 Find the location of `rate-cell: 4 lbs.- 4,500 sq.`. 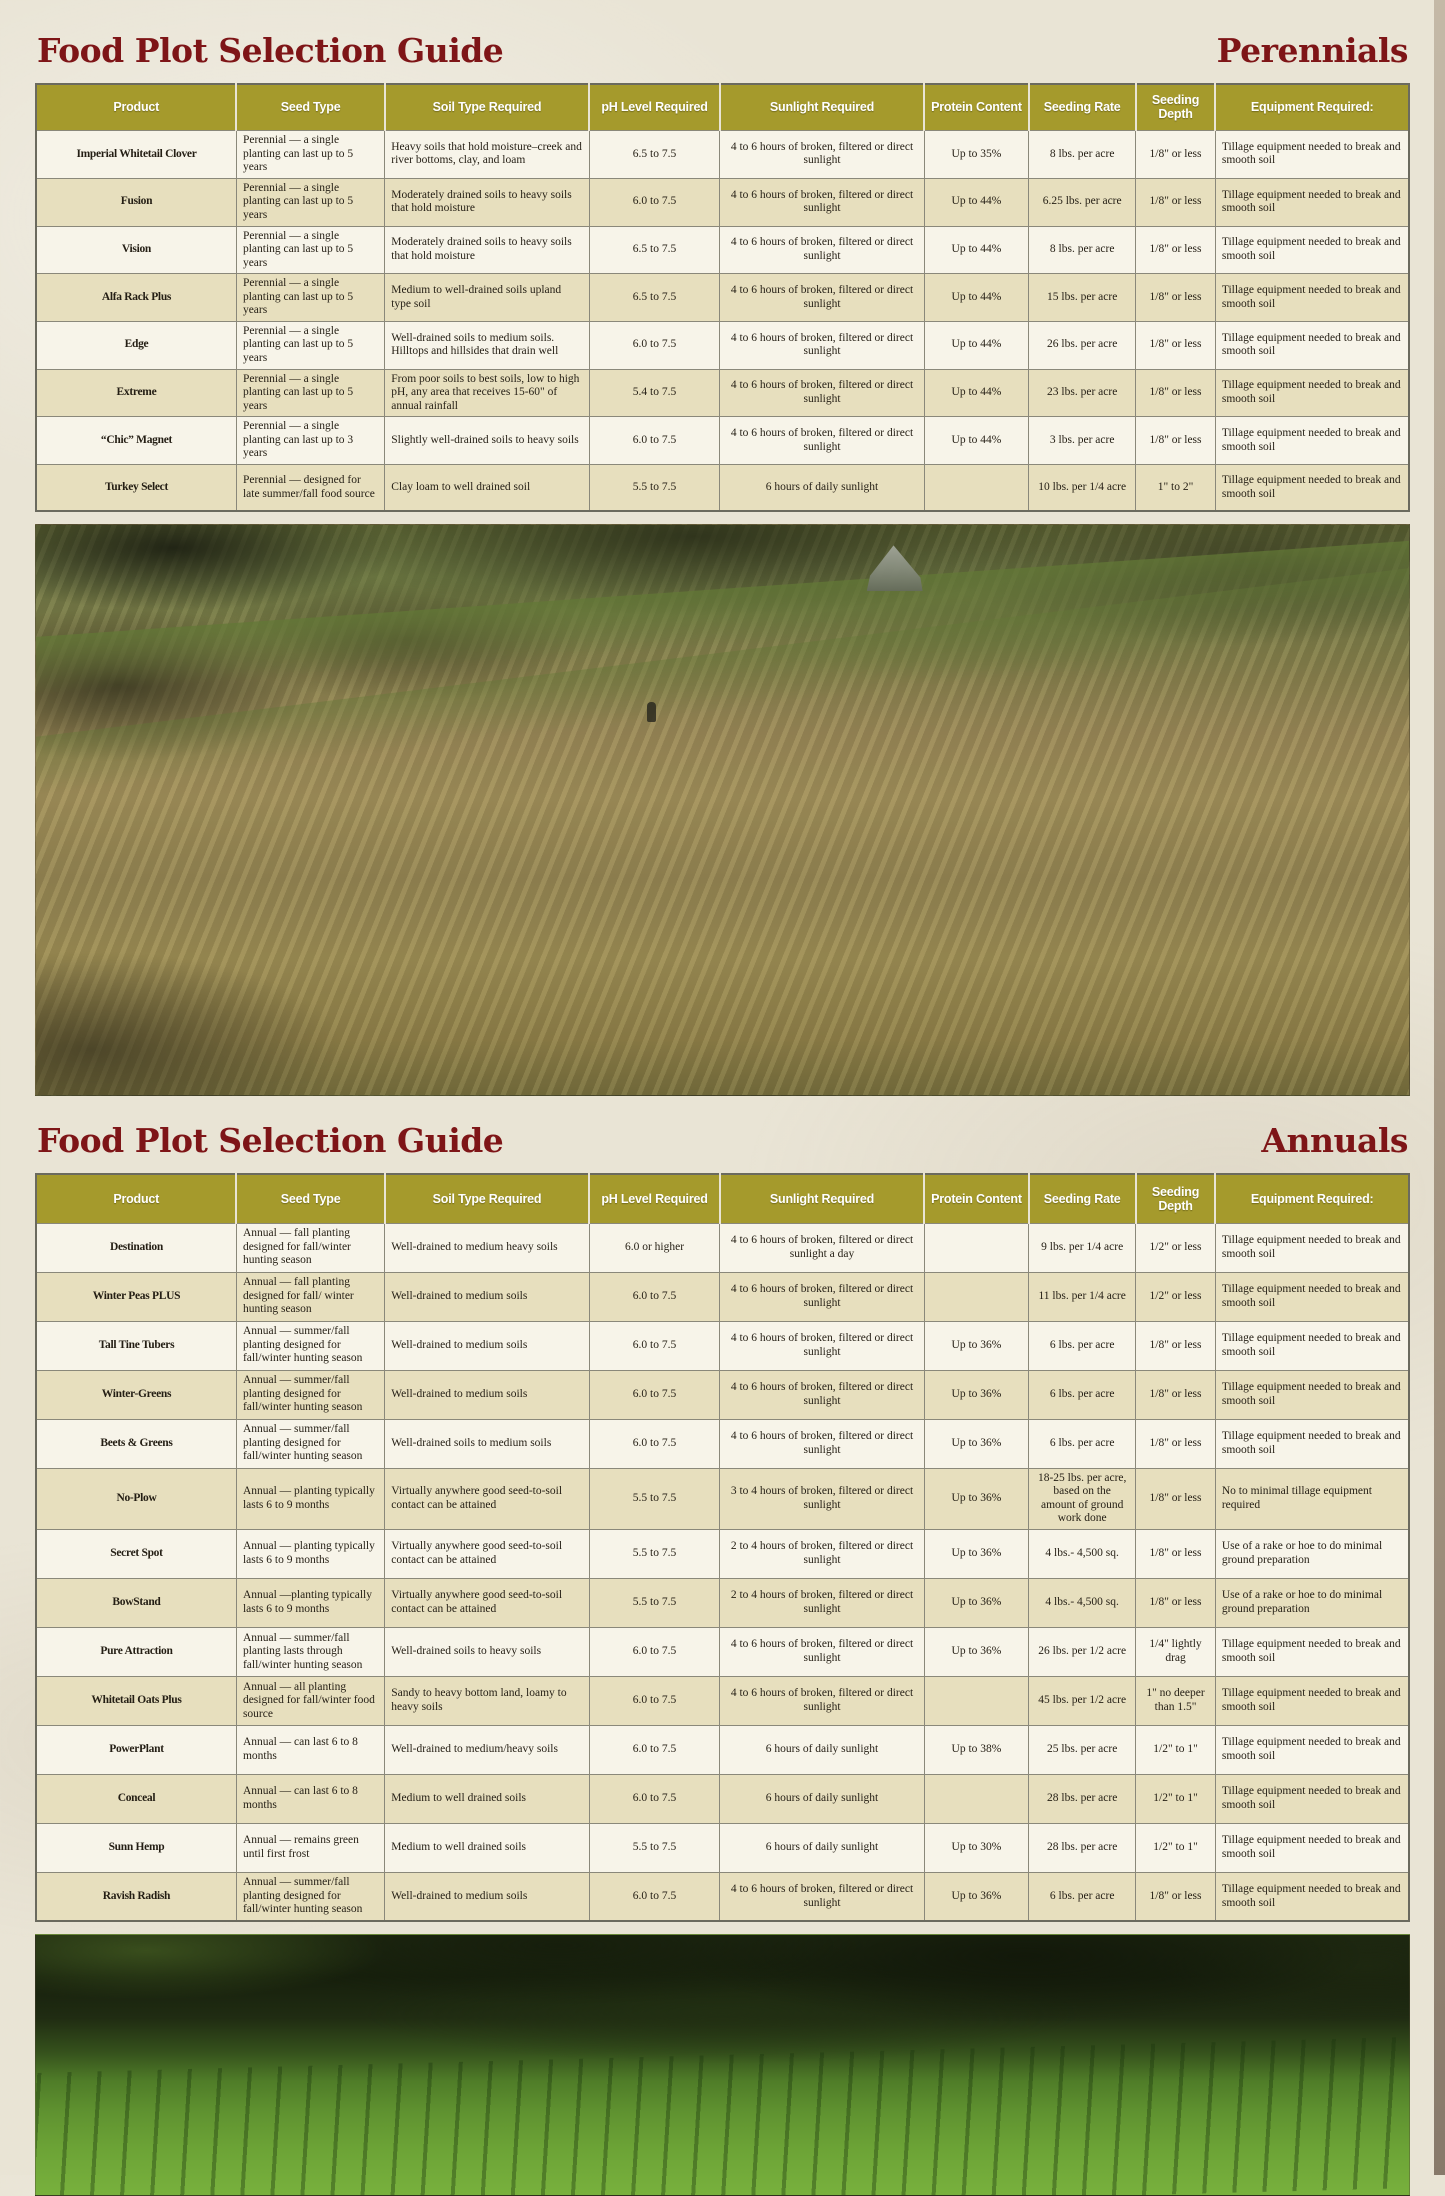

rate-cell: 4 lbs.- 4,500 sq. is located at coordinates (1082, 1602).